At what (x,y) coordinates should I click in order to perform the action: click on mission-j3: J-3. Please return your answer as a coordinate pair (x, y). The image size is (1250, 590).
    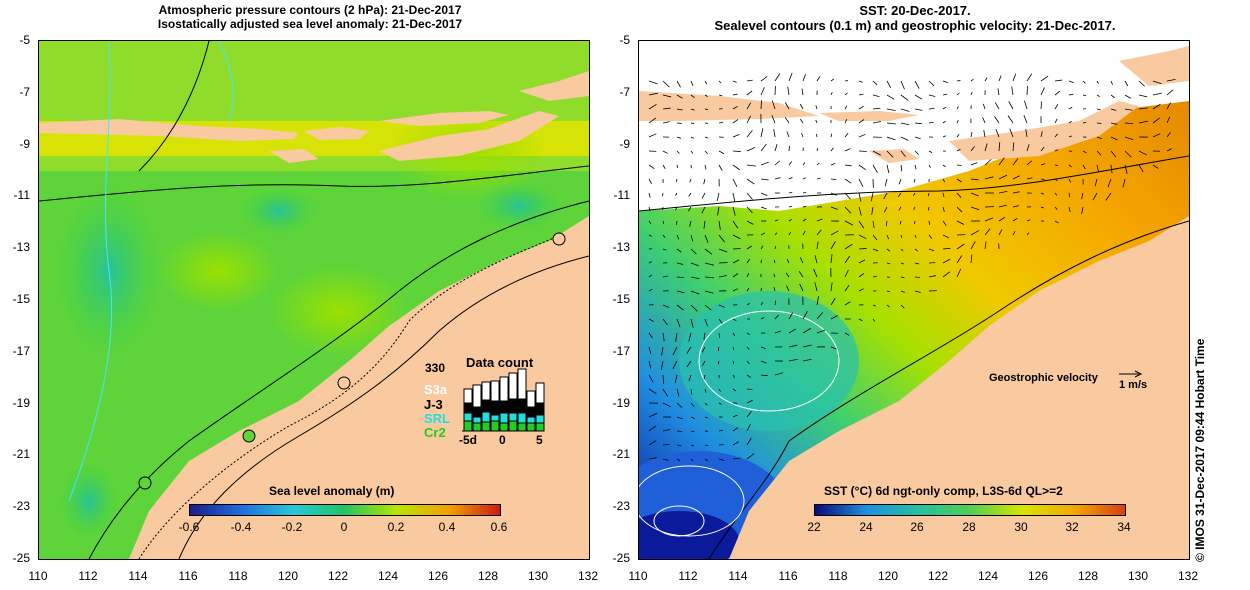
    Looking at the image, I should click on (433, 404).